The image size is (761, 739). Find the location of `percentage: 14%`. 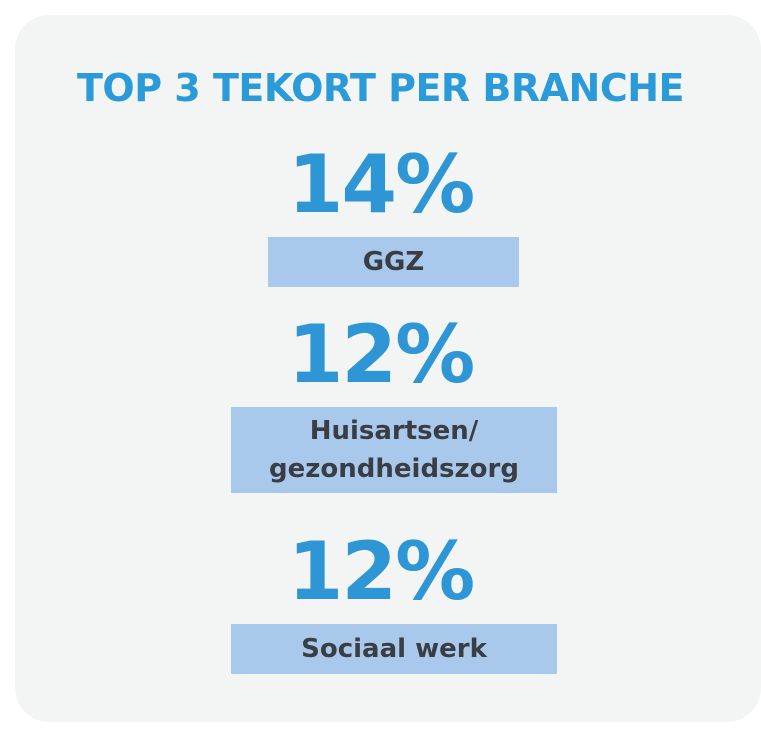

percentage: 14% is located at coordinates (381, 184).